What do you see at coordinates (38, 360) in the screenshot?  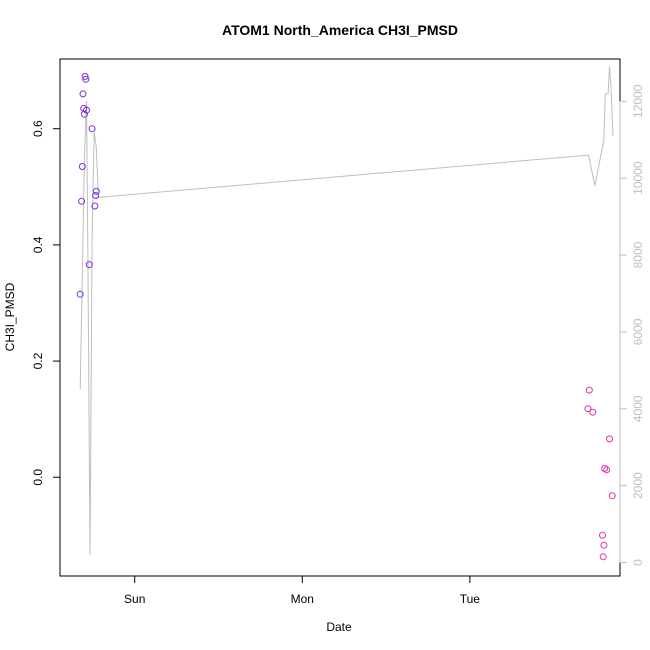 I see `y-left-tick-label-1: 0.2` at bounding box center [38, 360].